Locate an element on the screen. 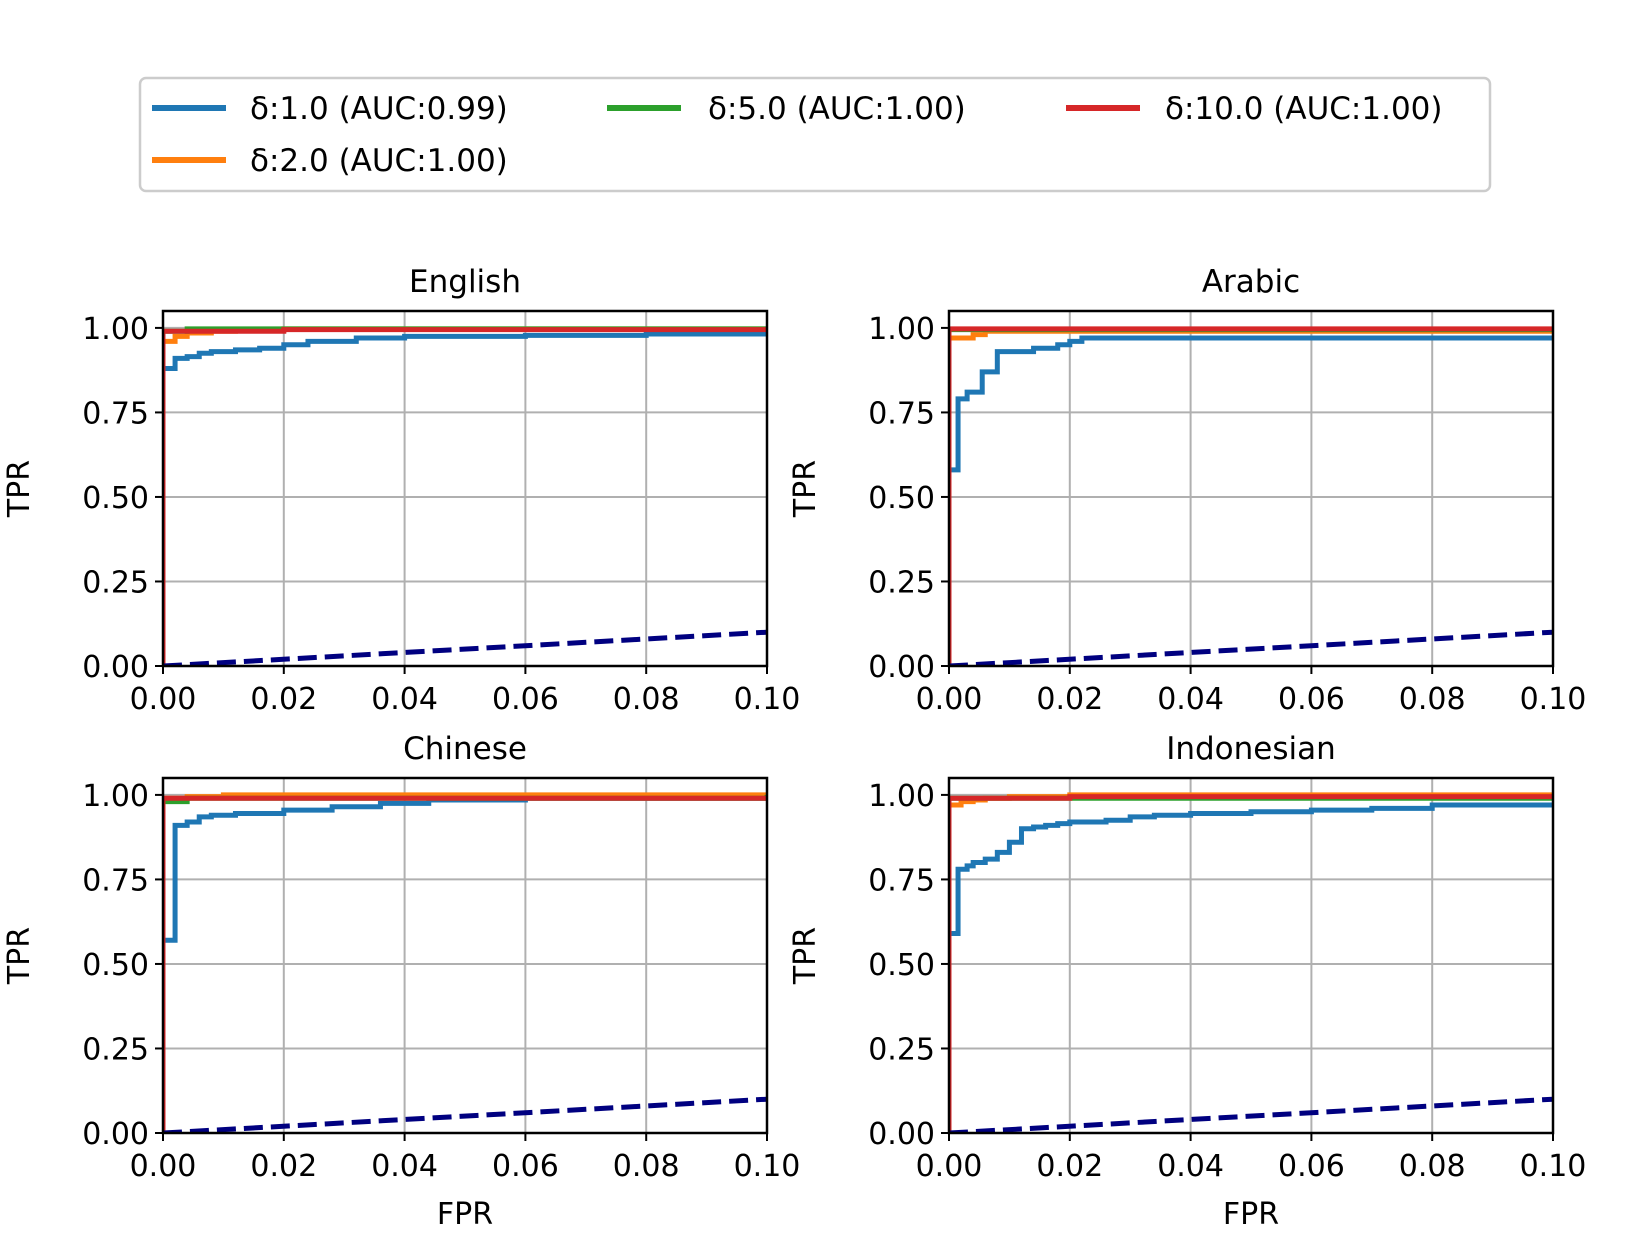  legend-entry: δ:1.0 (AUC:0.99) is located at coordinates (330, 109).